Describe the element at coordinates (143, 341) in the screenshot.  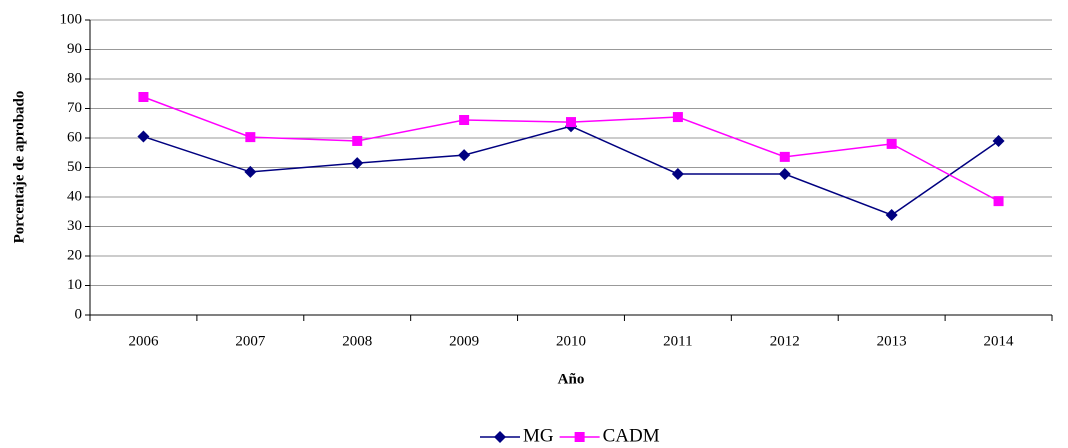
I see `x-tick-label: 2006` at that location.